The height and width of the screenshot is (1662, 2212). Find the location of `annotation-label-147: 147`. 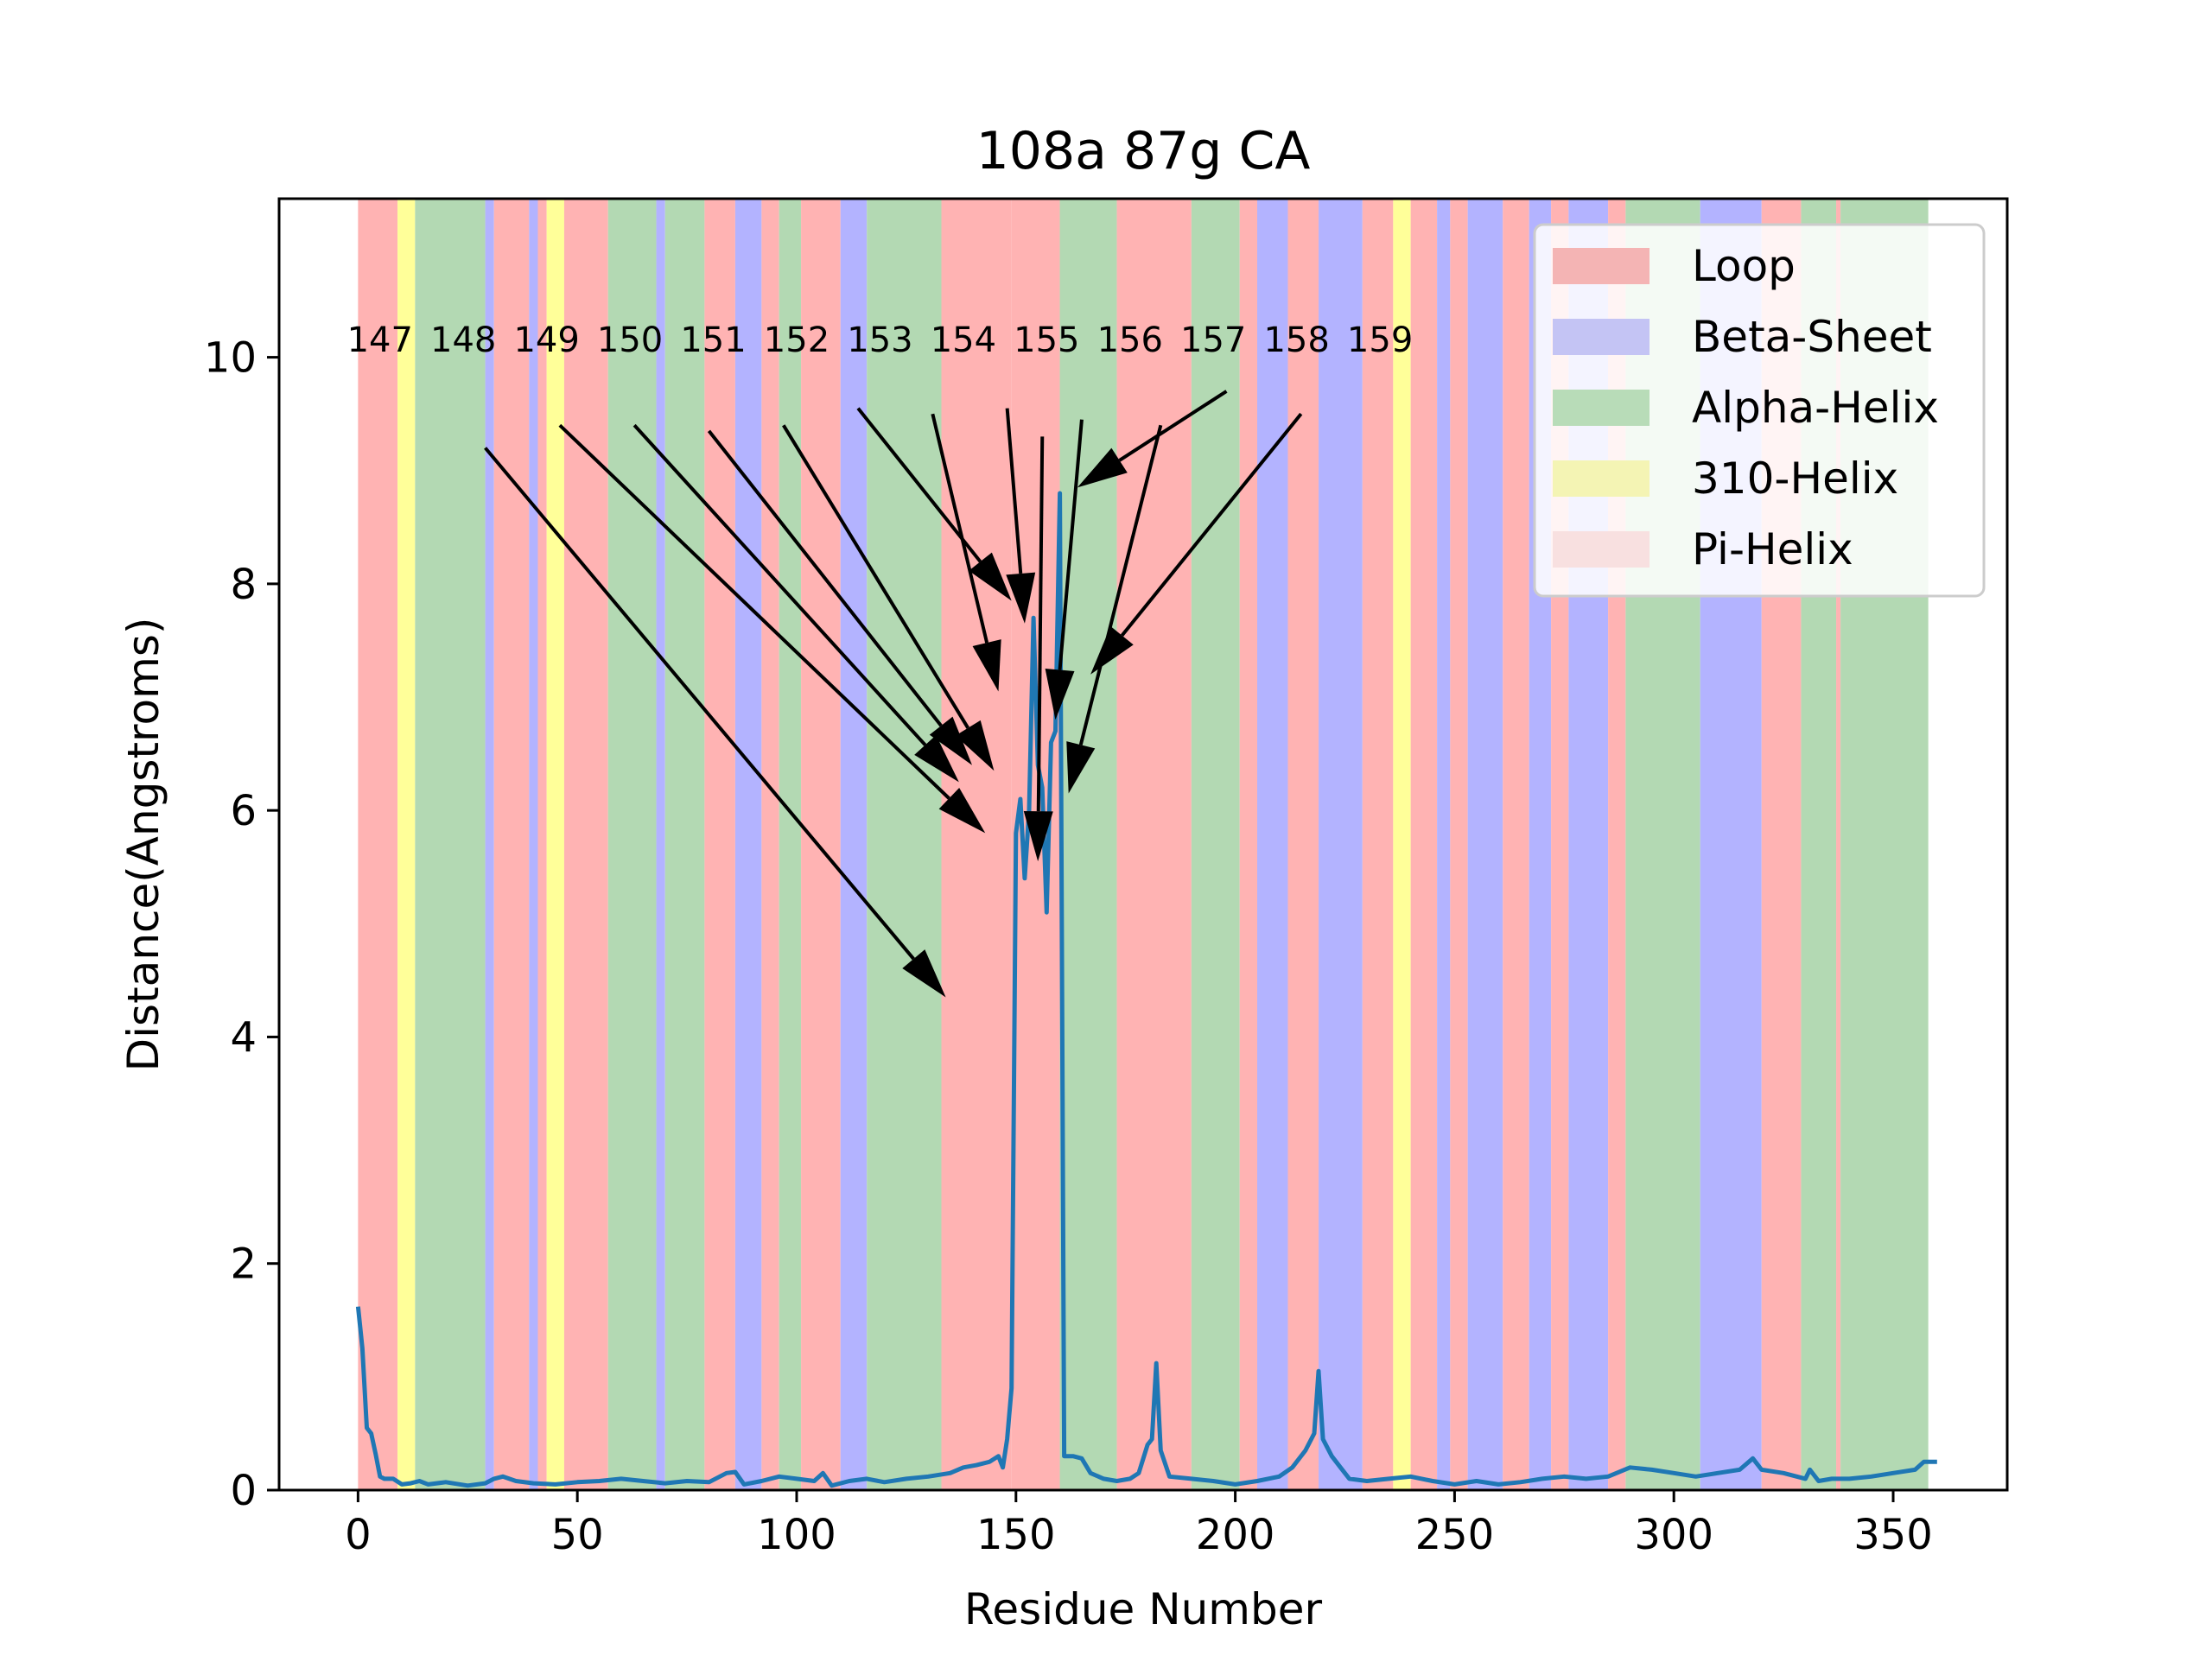

annotation-label-147: 147 is located at coordinates (380, 340).